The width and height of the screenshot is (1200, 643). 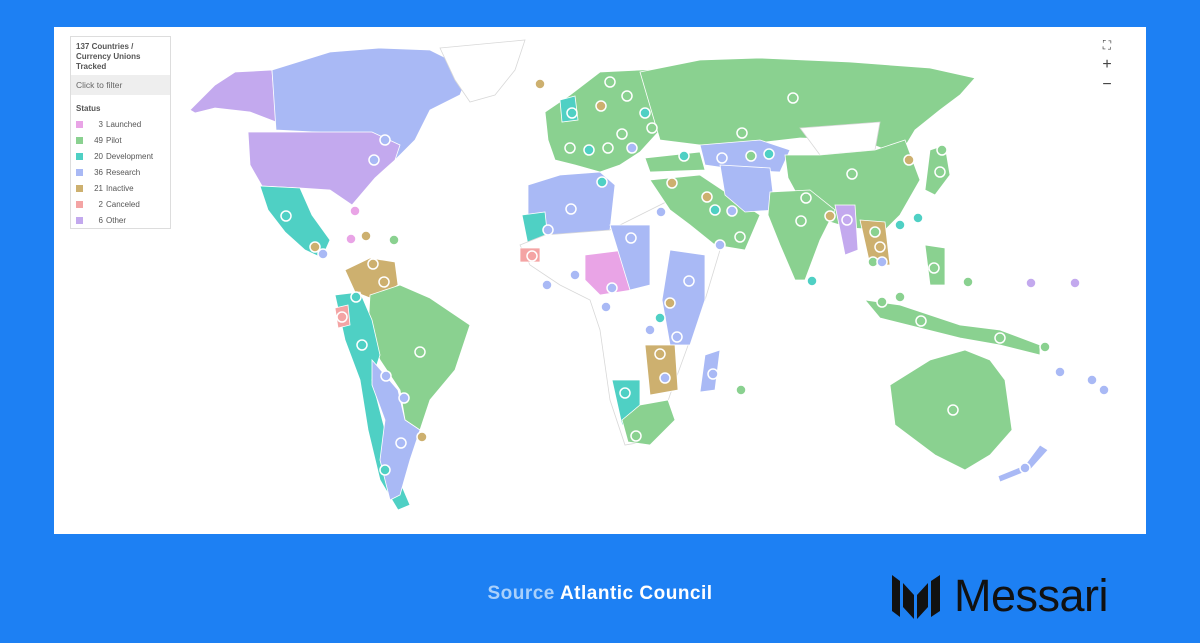 I want to click on legend-item-research: 36 Research, so click(x=120, y=172).